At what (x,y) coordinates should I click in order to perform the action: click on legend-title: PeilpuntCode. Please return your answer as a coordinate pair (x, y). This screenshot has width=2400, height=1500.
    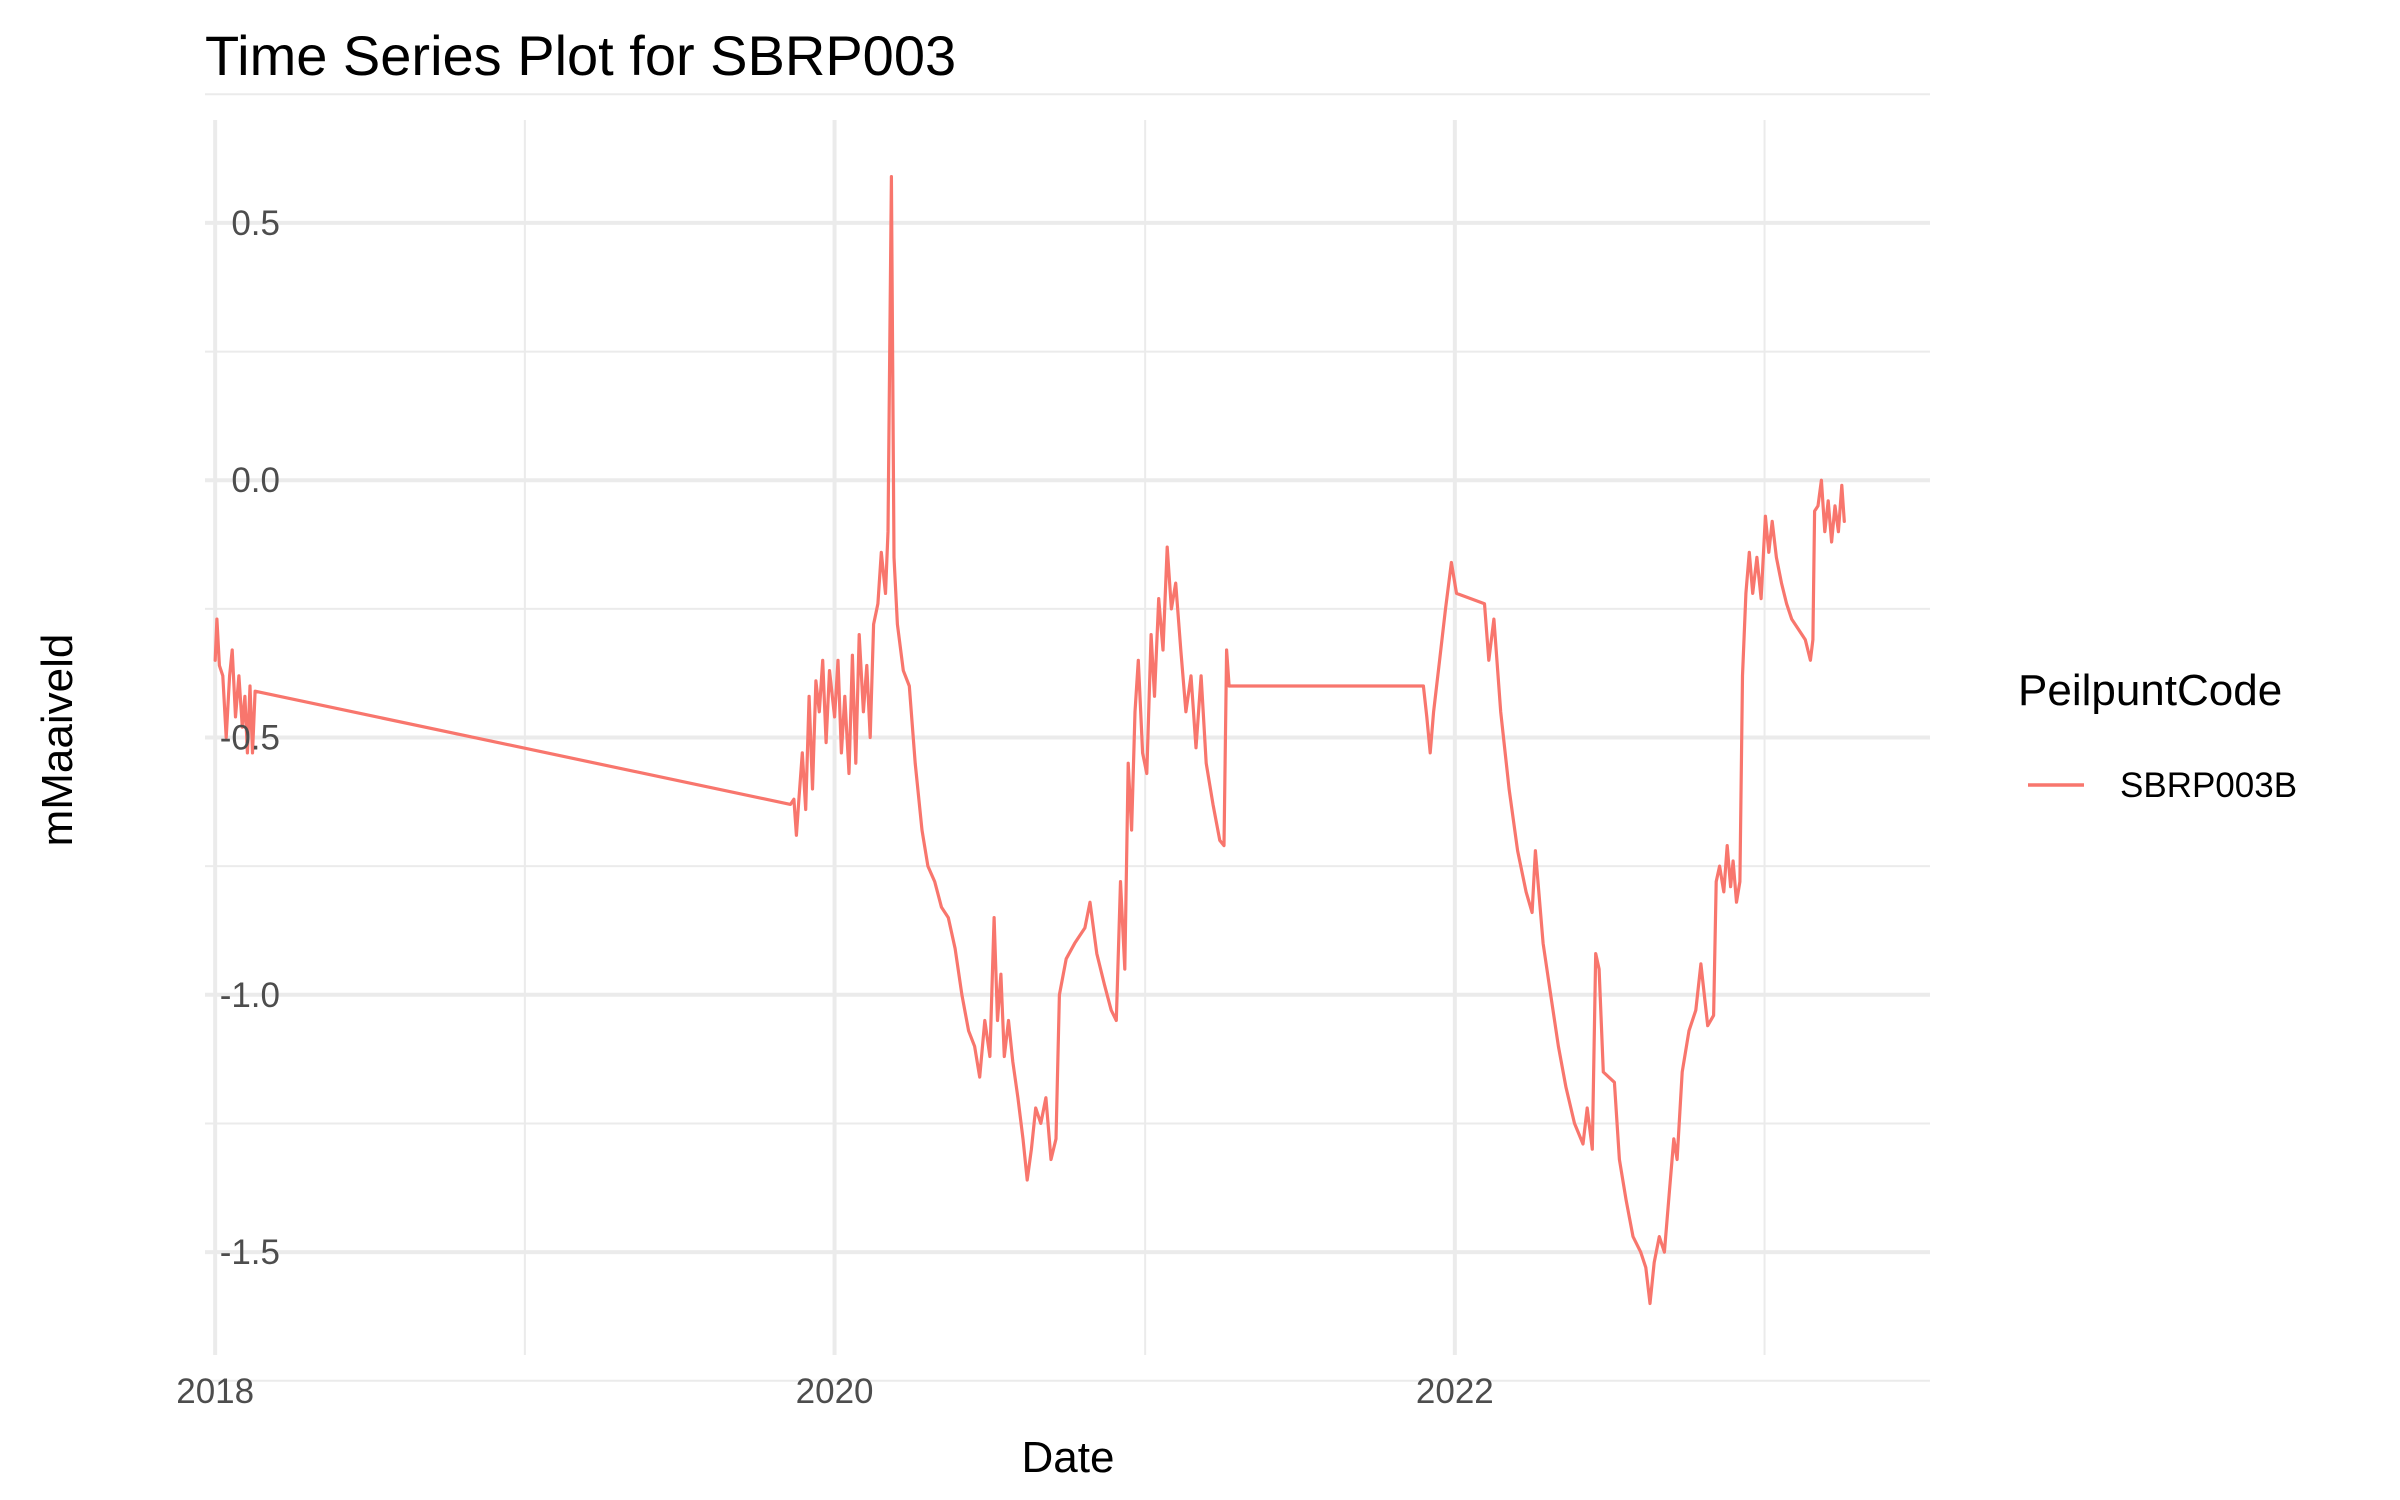
    Looking at the image, I should click on (2150, 690).